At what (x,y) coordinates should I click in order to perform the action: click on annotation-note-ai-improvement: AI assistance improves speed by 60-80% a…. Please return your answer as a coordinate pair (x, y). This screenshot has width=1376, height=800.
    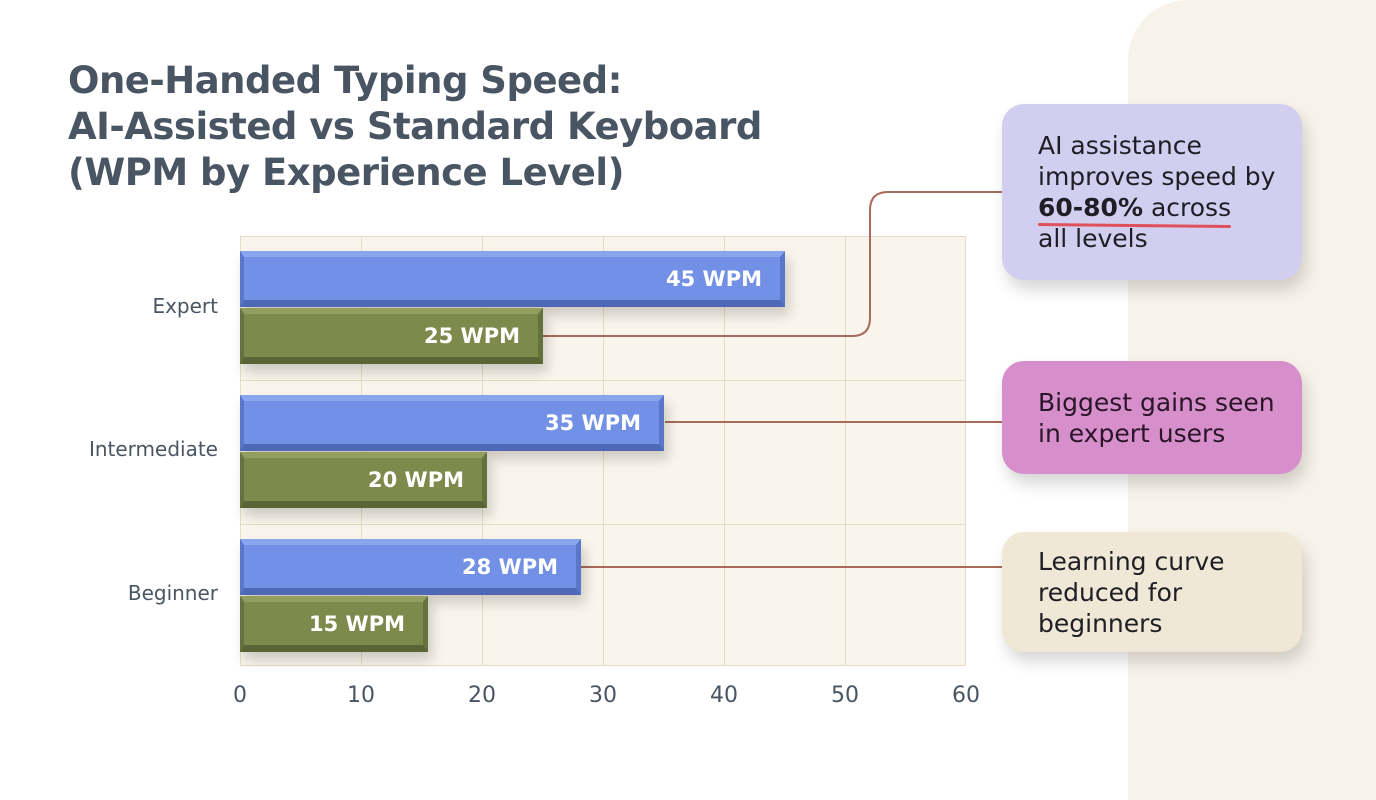
    Looking at the image, I should click on (1152, 192).